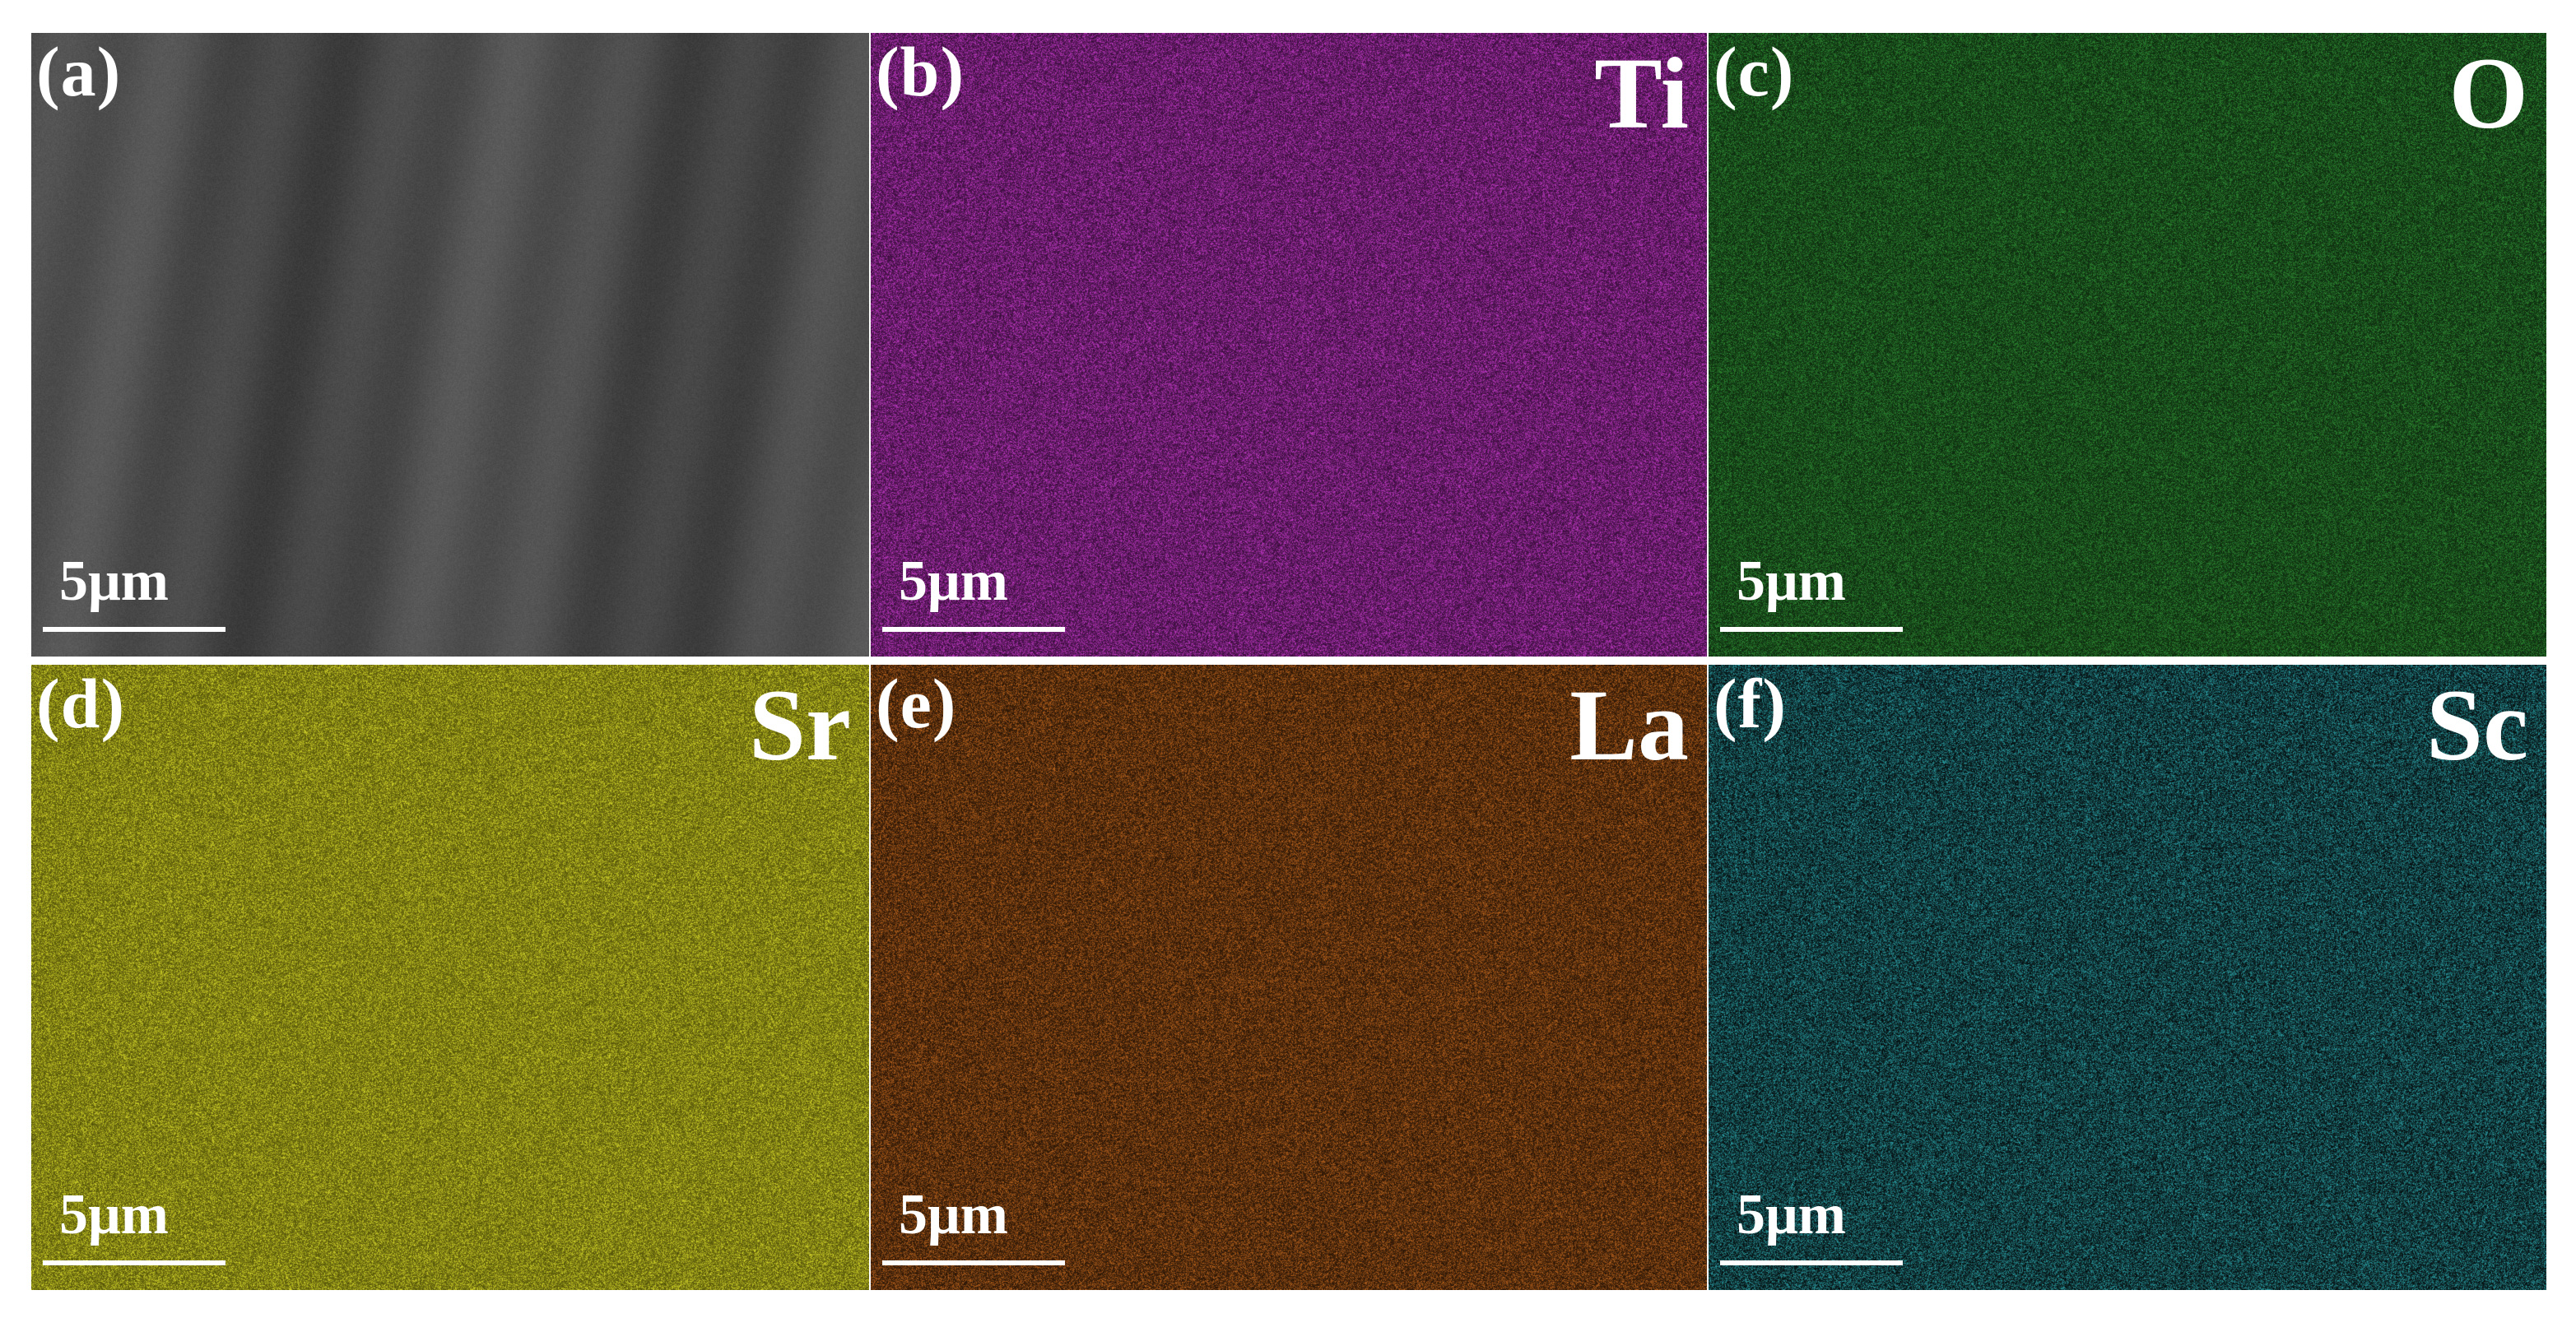 This screenshot has width=2576, height=1318. Describe the element at coordinates (2488, 93) in the screenshot. I see `element-label: O` at that location.